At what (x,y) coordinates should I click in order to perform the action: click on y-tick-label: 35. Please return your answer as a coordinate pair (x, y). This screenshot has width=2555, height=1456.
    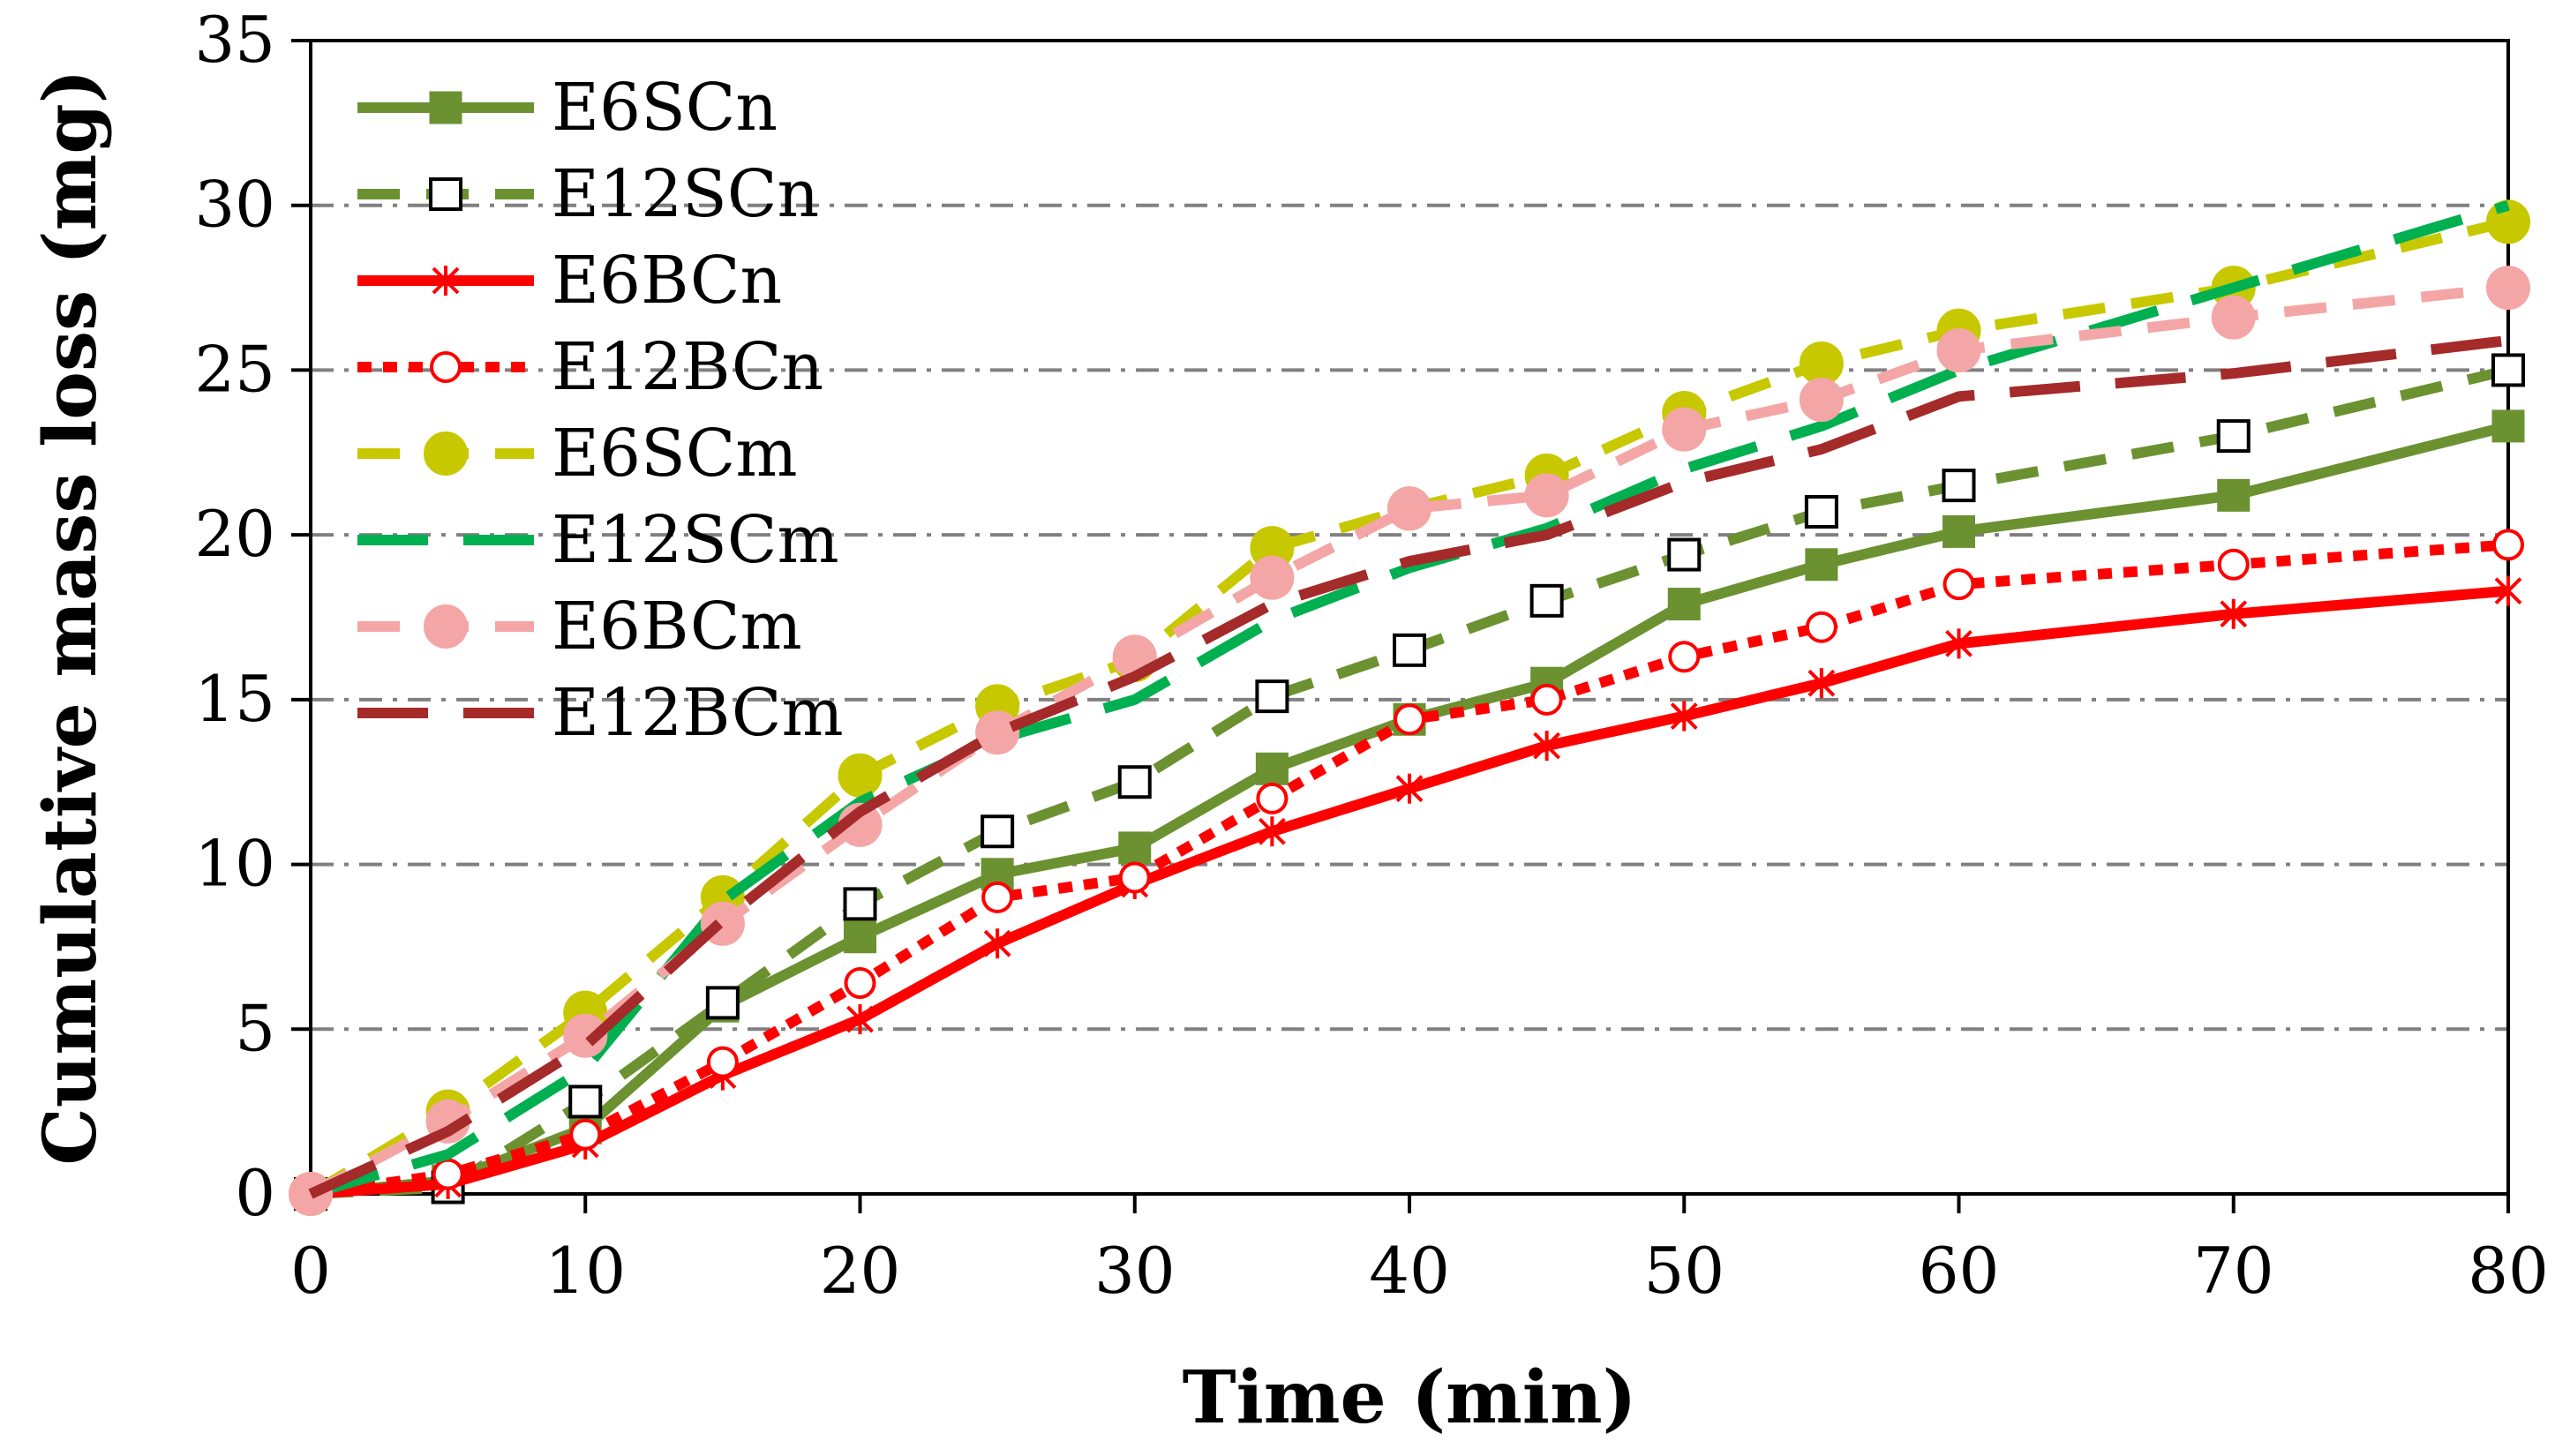
    Looking at the image, I should click on (235, 40).